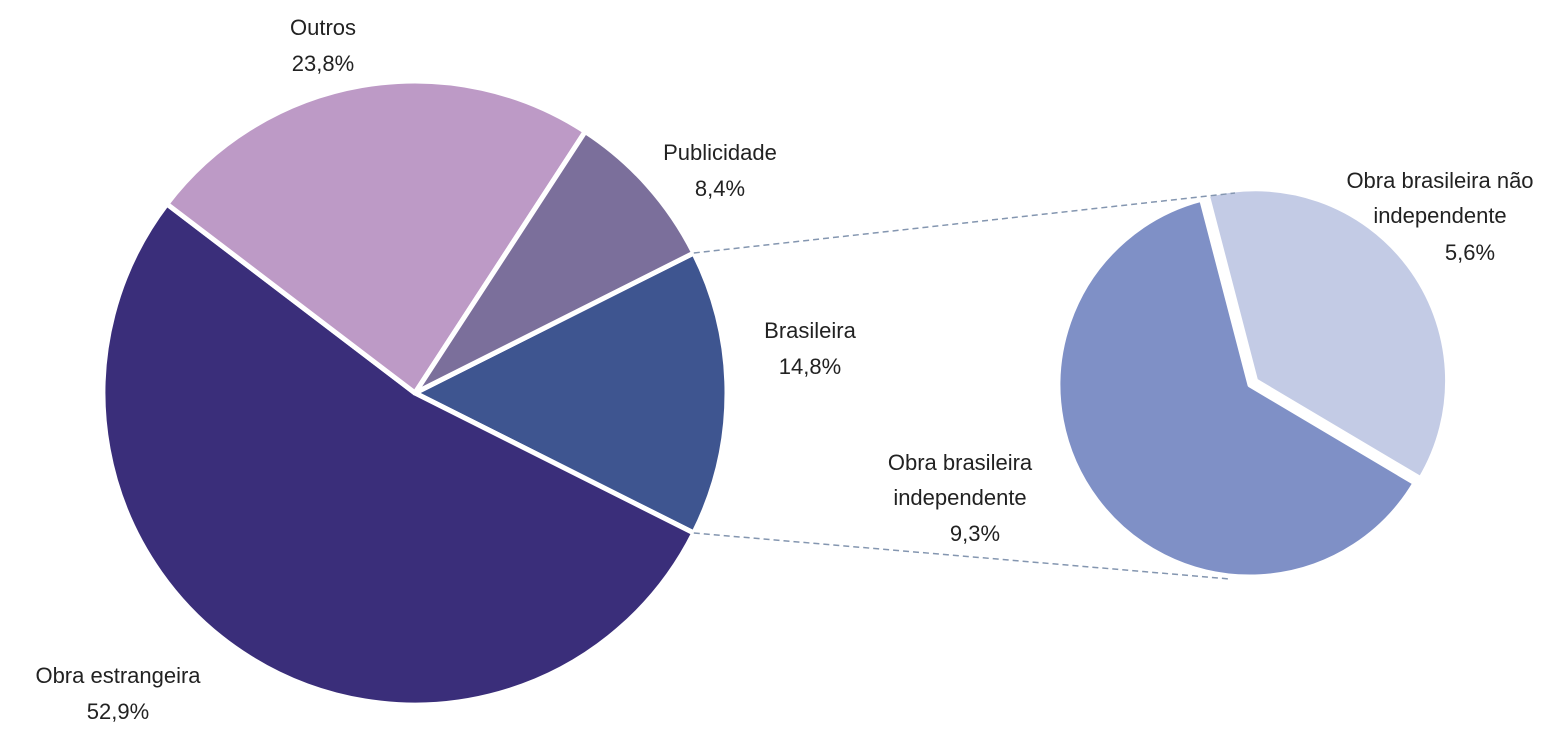 The image size is (1562, 729). I want to click on slice-label: Obra estrangeira, so click(118, 675).